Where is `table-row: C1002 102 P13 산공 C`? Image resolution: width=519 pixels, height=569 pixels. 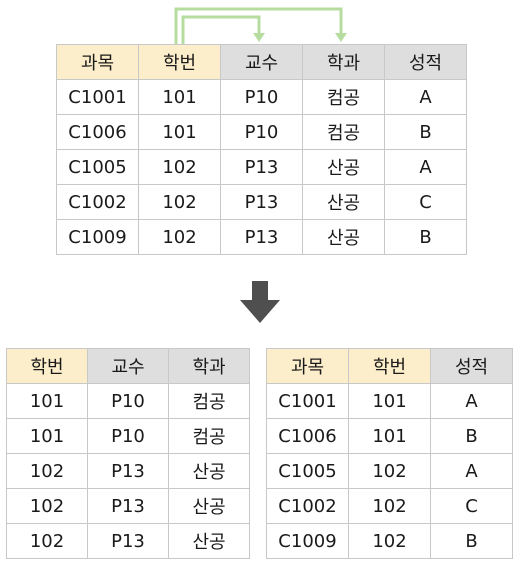
table-row: C1002 102 P13 산공 C is located at coordinates (261, 202).